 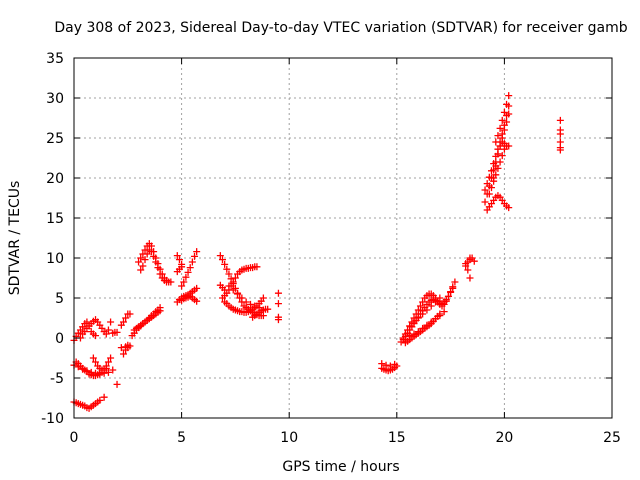 What do you see at coordinates (504, 438) in the screenshot?
I see `x-tick-label: 20` at bounding box center [504, 438].